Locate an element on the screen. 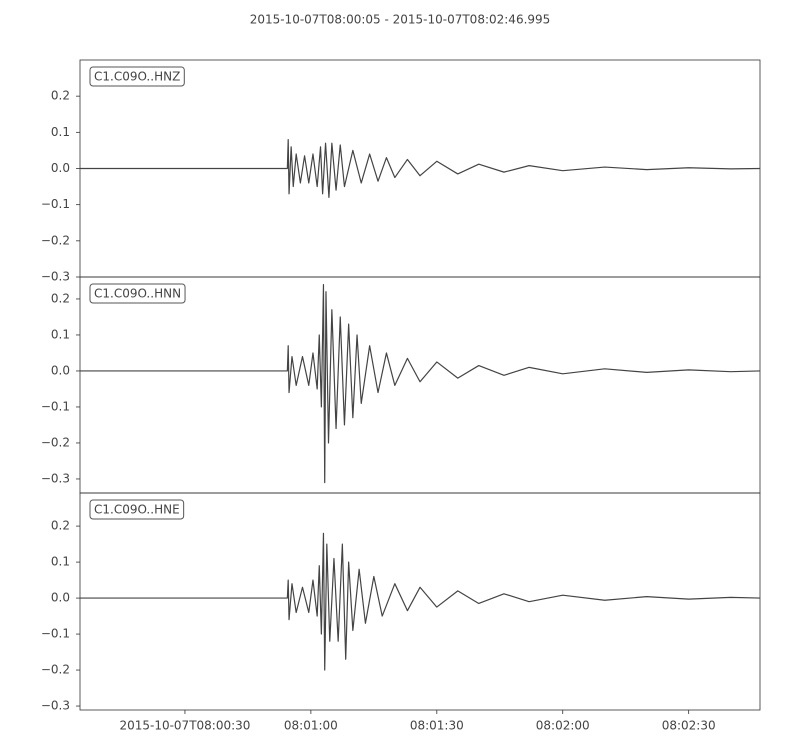 This screenshot has height=750, width=800. x-tick-label: 08:02:30 is located at coordinates (689, 726).